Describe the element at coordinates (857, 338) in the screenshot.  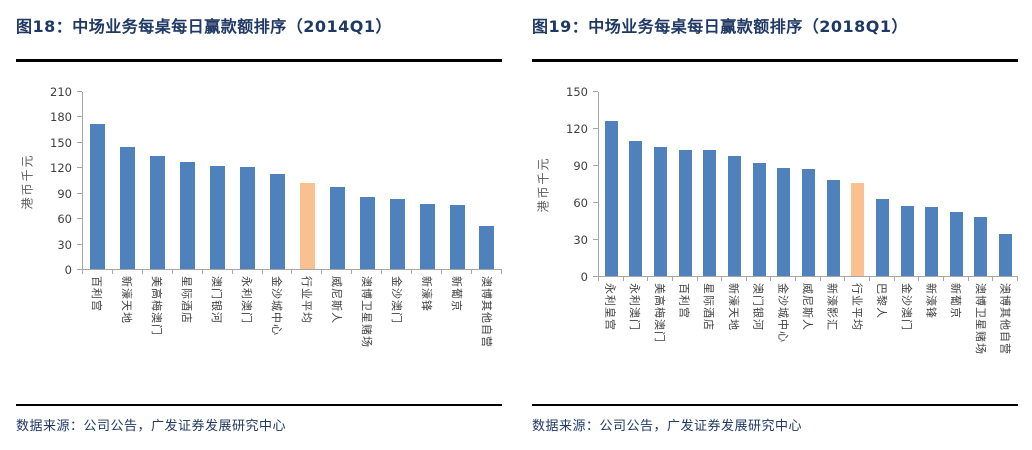
I see `x-category-label: 行业平均` at that location.